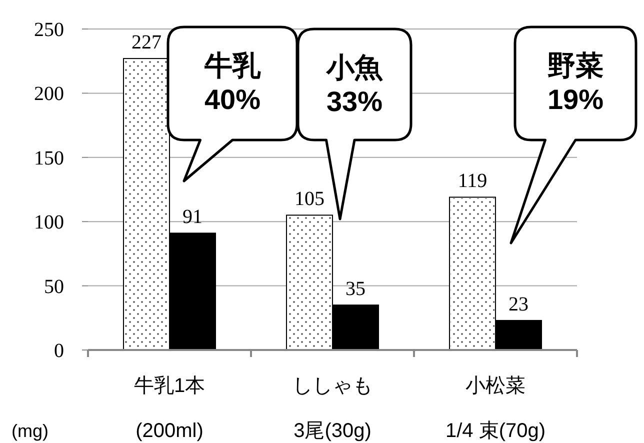 This screenshot has height=443, width=644. What do you see at coordinates (192, 217) in the screenshot?
I see `data-label: 91` at bounding box center [192, 217].